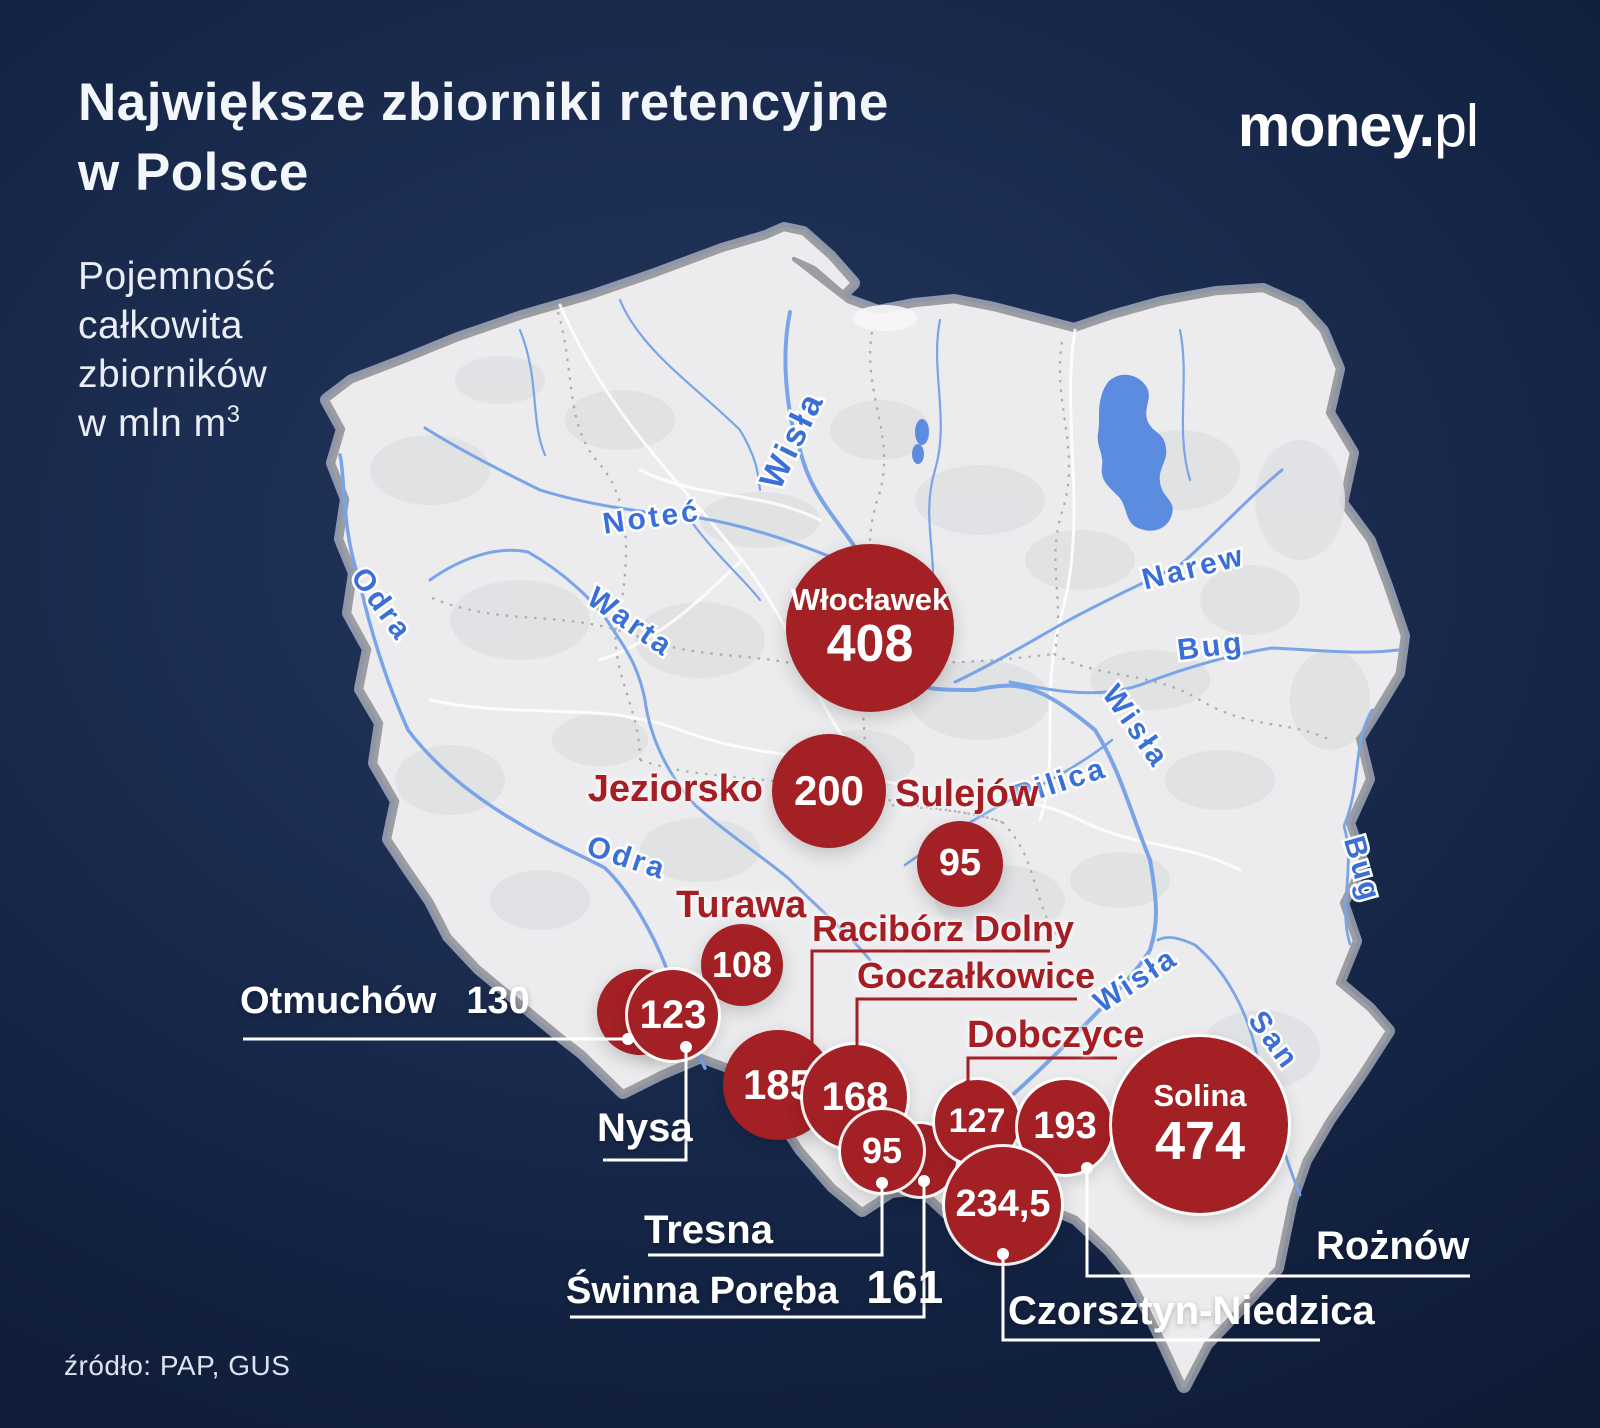 This screenshot has height=1428, width=1600. Describe the element at coordinates (160, 326) in the screenshot. I see `subtitle-line-2: całkowita` at that location.